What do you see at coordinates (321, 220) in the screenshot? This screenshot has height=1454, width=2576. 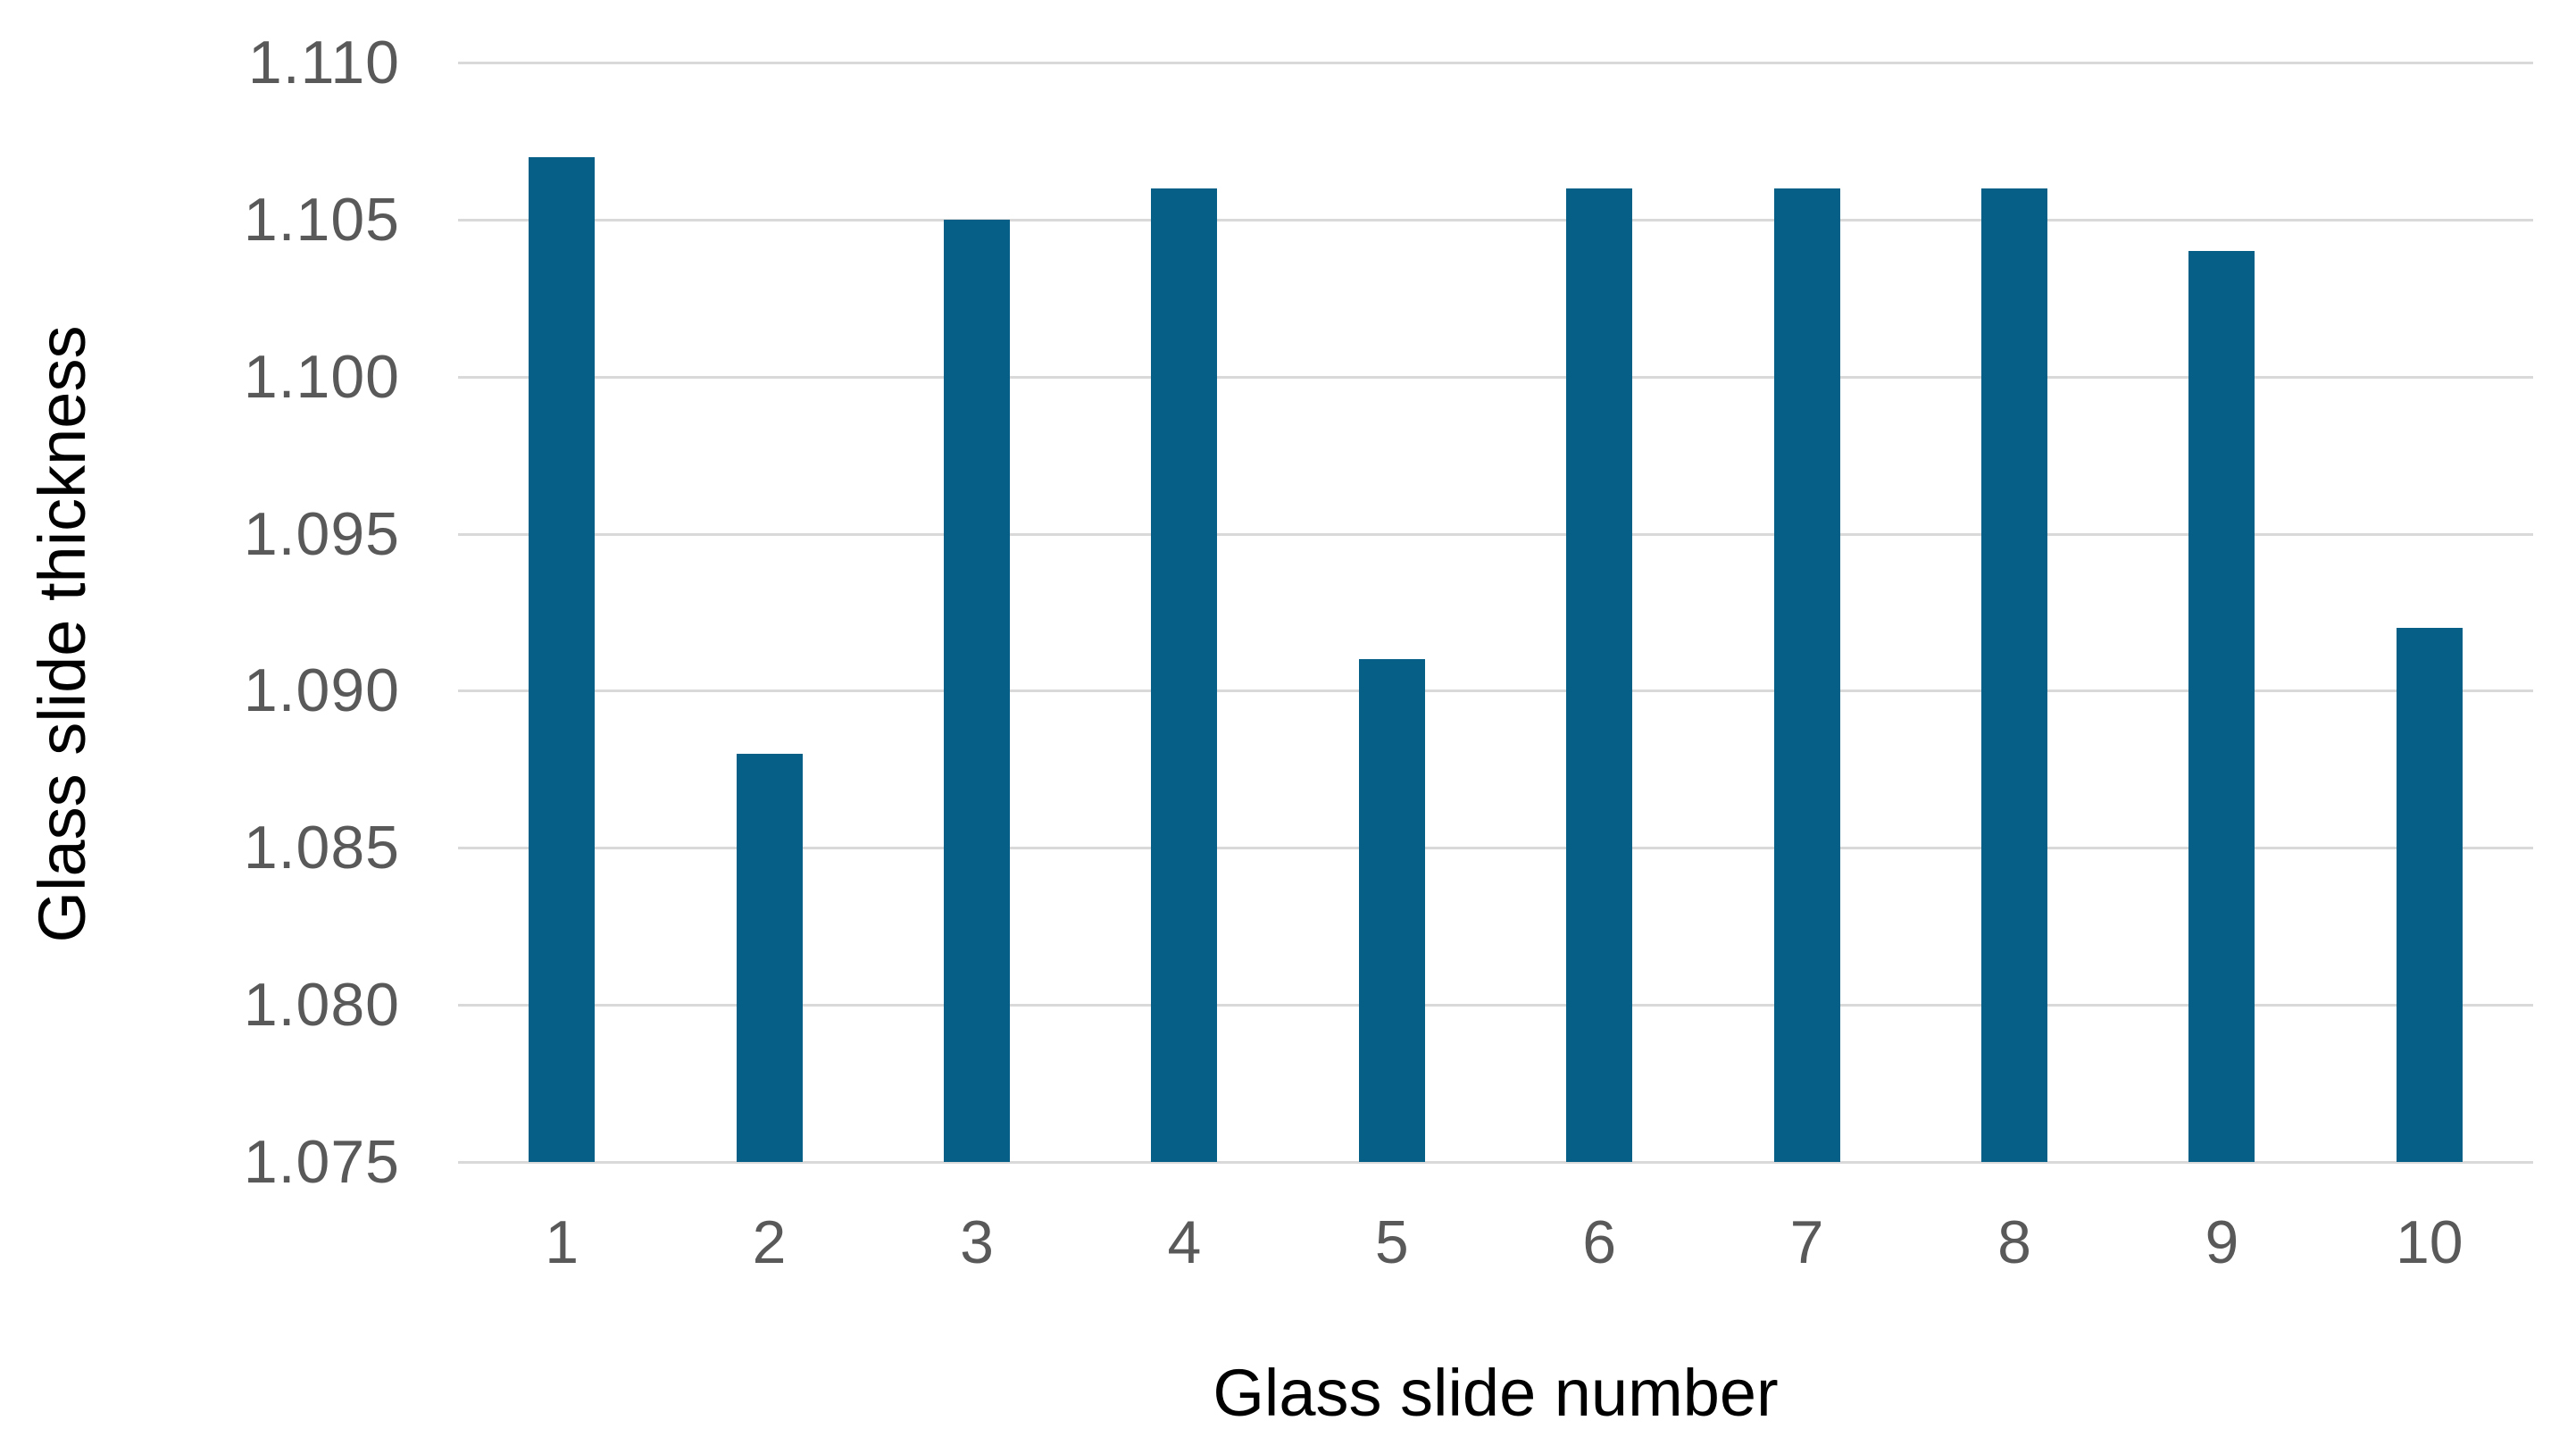 I see `y-tick-label: 1.105` at bounding box center [321, 220].